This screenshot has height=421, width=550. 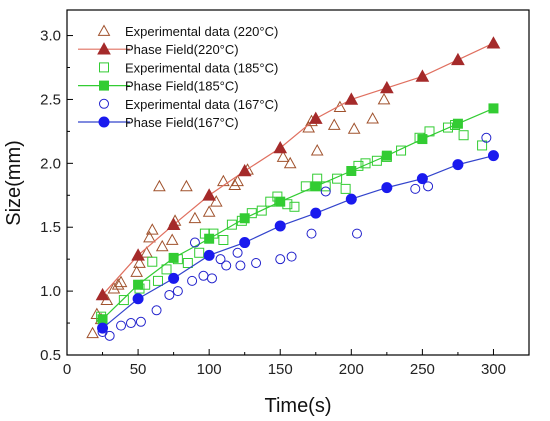 I want to click on legend-label: Phase Field(185°C), so click(x=182, y=86).